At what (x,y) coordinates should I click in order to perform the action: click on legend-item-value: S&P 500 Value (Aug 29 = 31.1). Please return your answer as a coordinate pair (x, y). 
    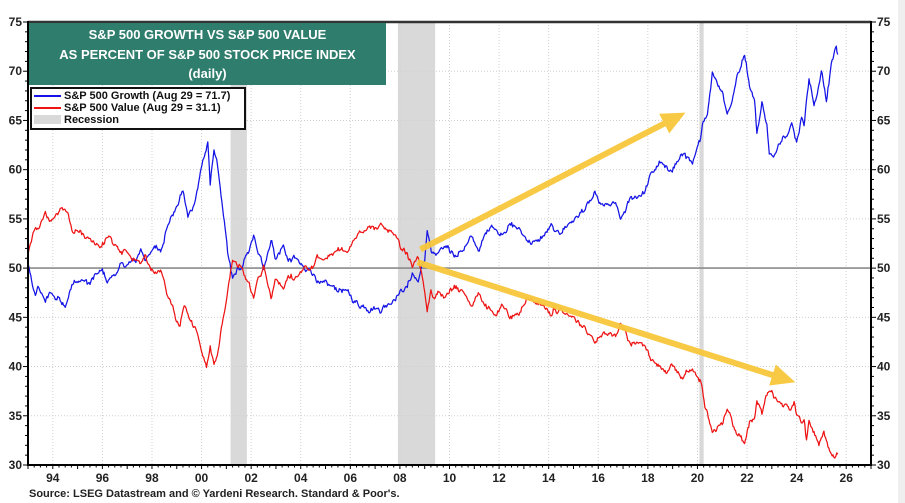
    Looking at the image, I should click on (138, 108).